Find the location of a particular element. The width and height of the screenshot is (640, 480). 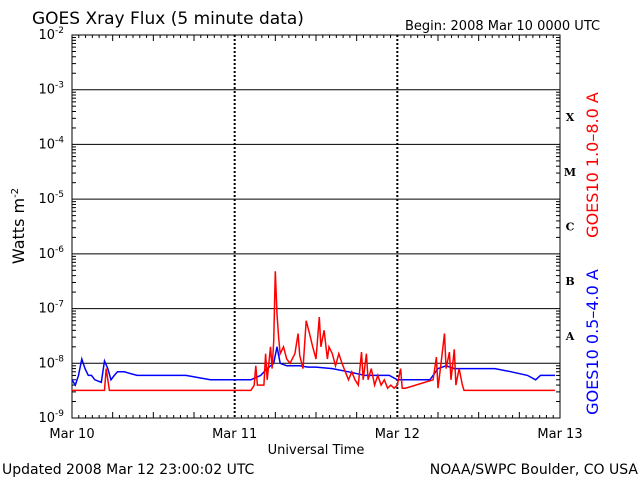

series-label-long: GOES10 1.0–8.0 A is located at coordinates (592, 165).